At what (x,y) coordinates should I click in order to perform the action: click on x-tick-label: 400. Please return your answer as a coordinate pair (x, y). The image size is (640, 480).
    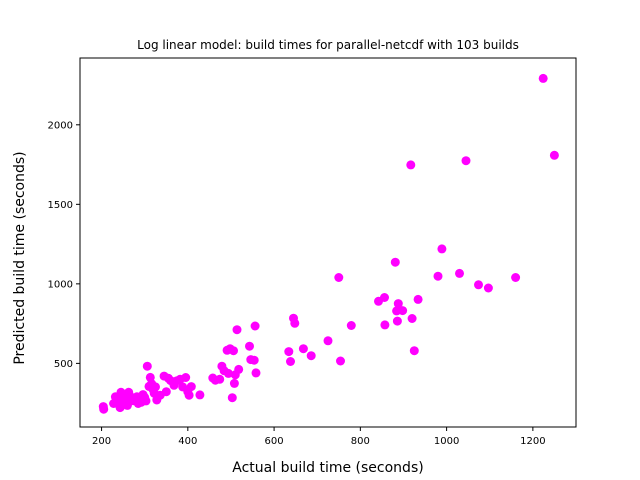
    Looking at the image, I should click on (187, 441).